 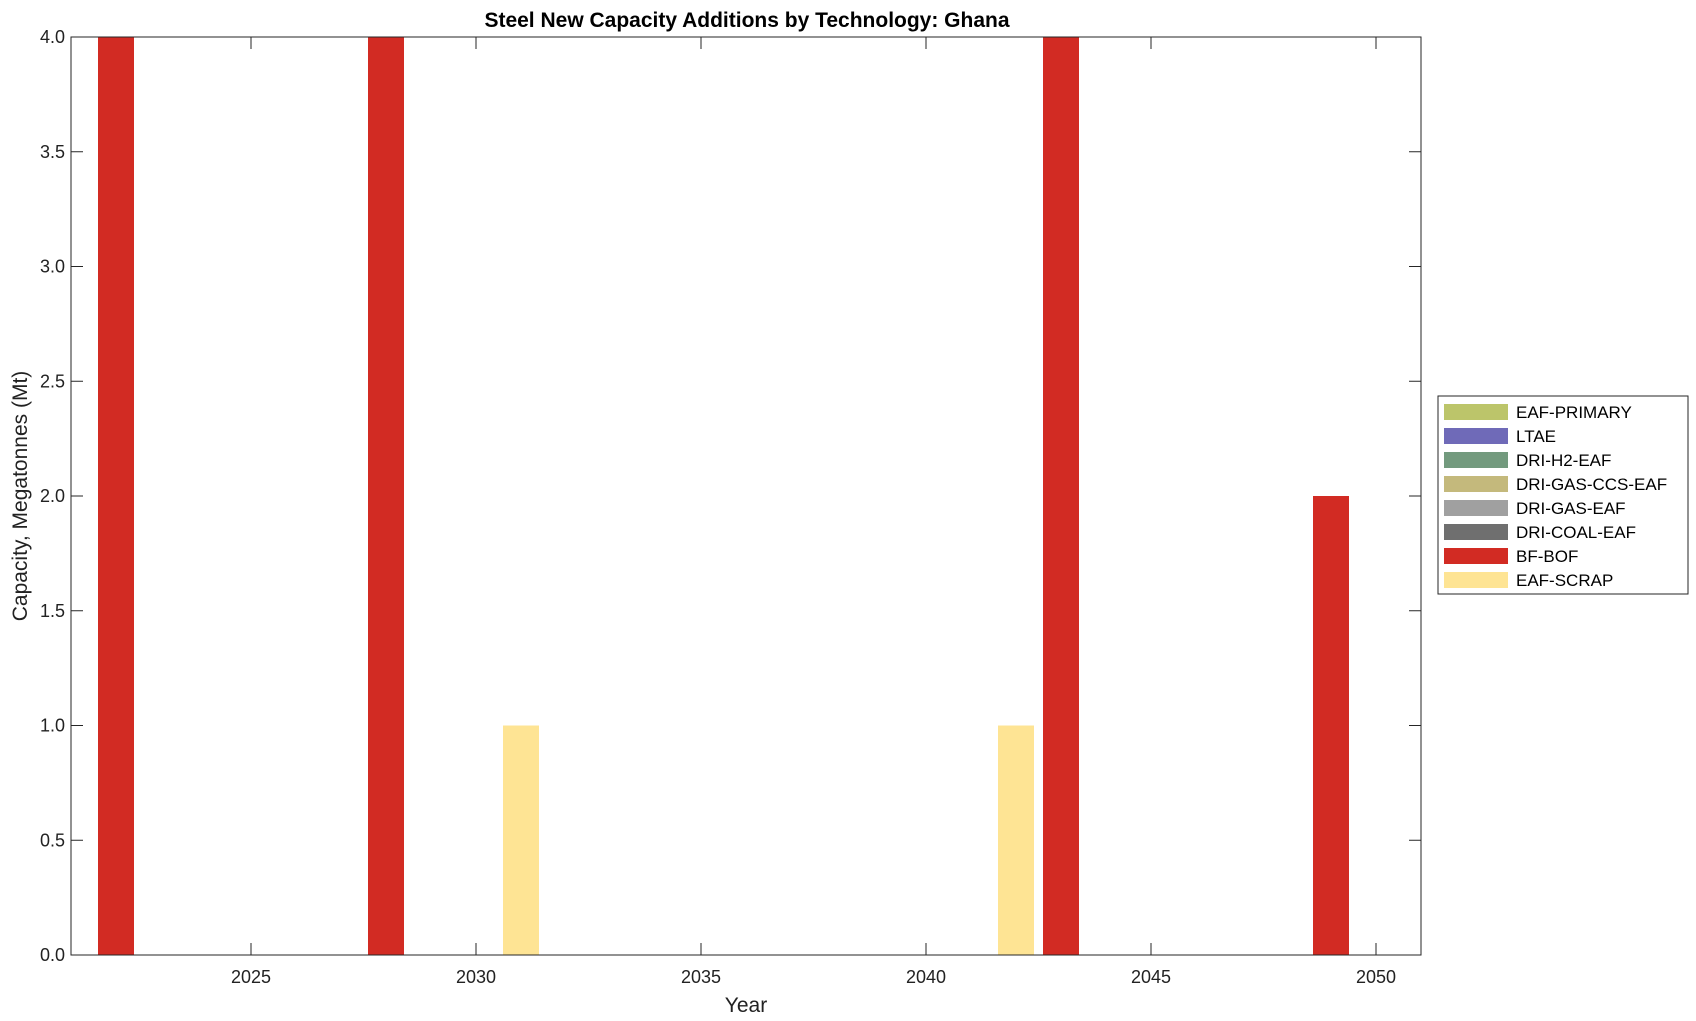 What do you see at coordinates (20, 496) in the screenshot?
I see `y-axis-label: Capacity, Megatonnes (Mt)` at bounding box center [20, 496].